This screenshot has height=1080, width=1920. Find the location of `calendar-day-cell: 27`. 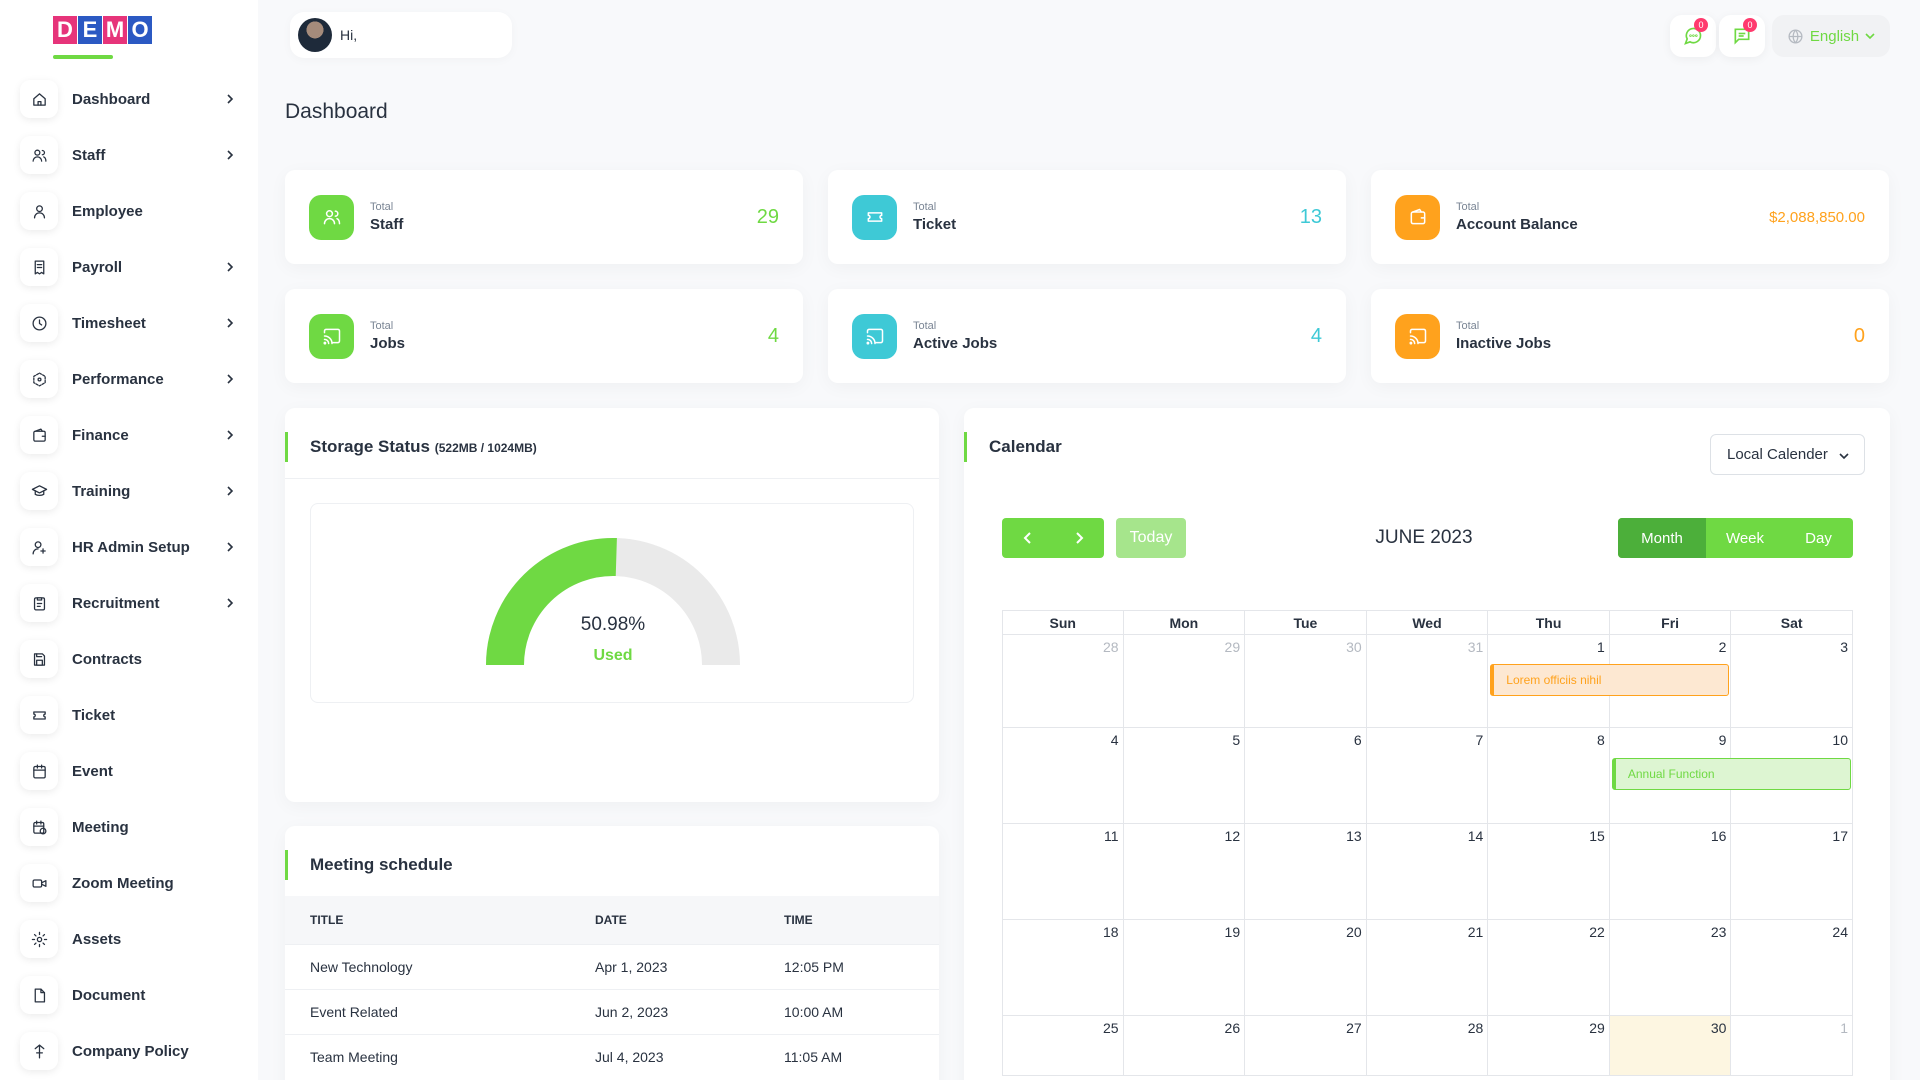

calendar-day-cell: 27 is located at coordinates (1306, 1046).